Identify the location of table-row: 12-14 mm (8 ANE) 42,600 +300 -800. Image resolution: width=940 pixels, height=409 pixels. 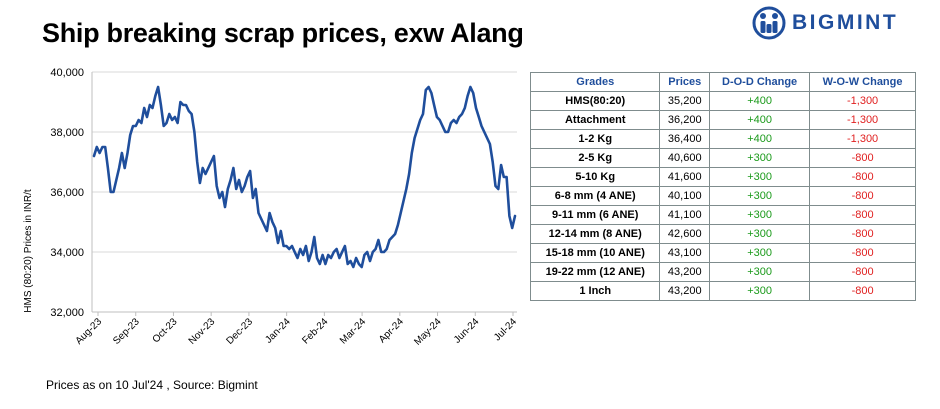
(722, 234).